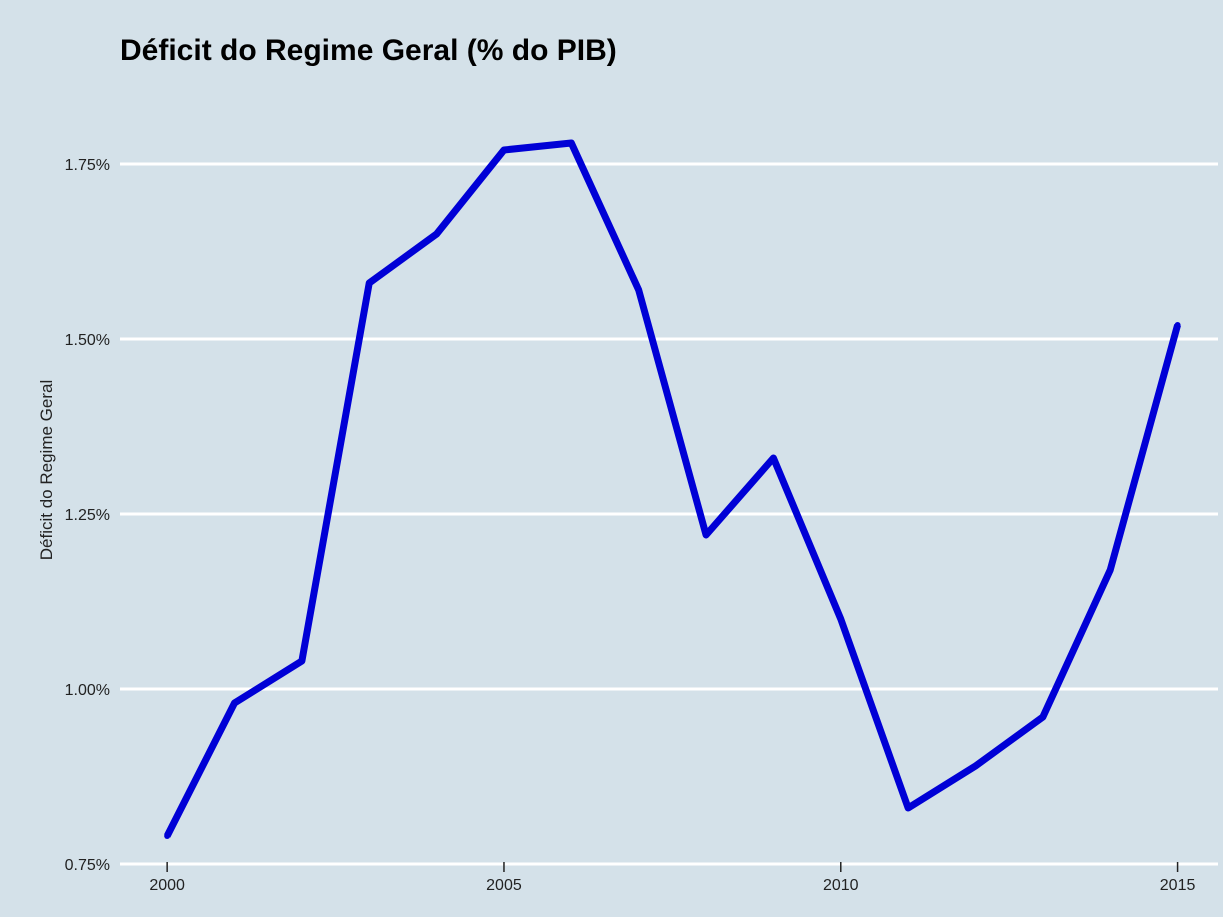 This screenshot has height=917, width=1223. I want to click on y-tick-label: 1.50%, so click(87, 340).